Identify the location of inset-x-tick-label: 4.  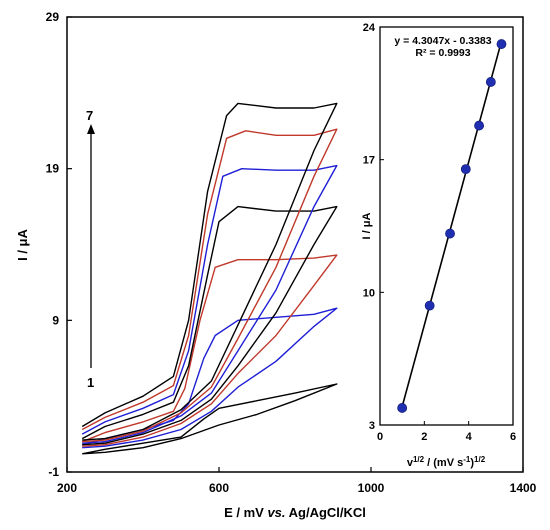
(469, 437).